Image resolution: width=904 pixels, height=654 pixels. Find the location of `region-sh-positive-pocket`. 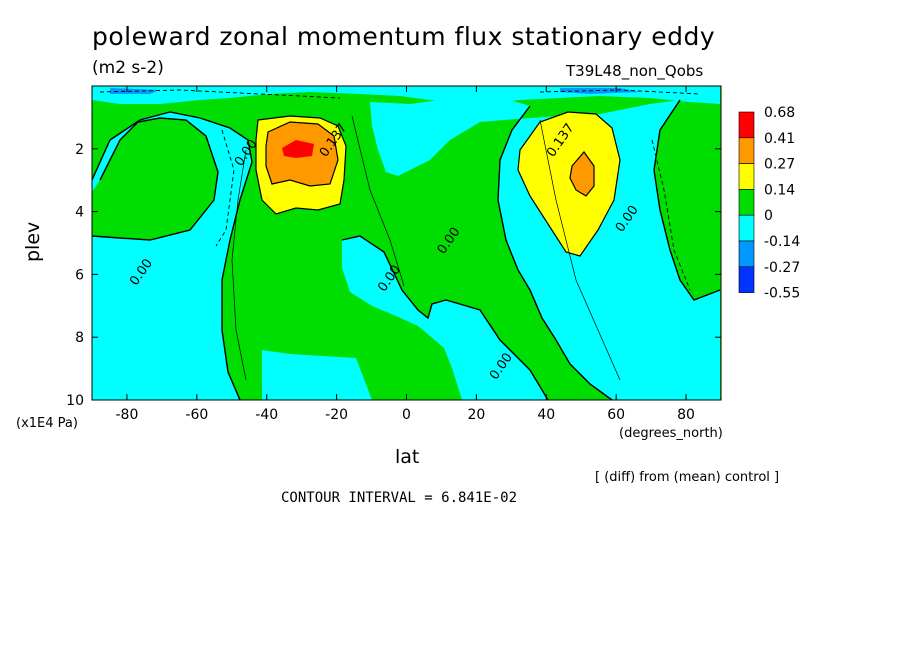

region-sh-positive-pocket is located at coordinates (155, 179).